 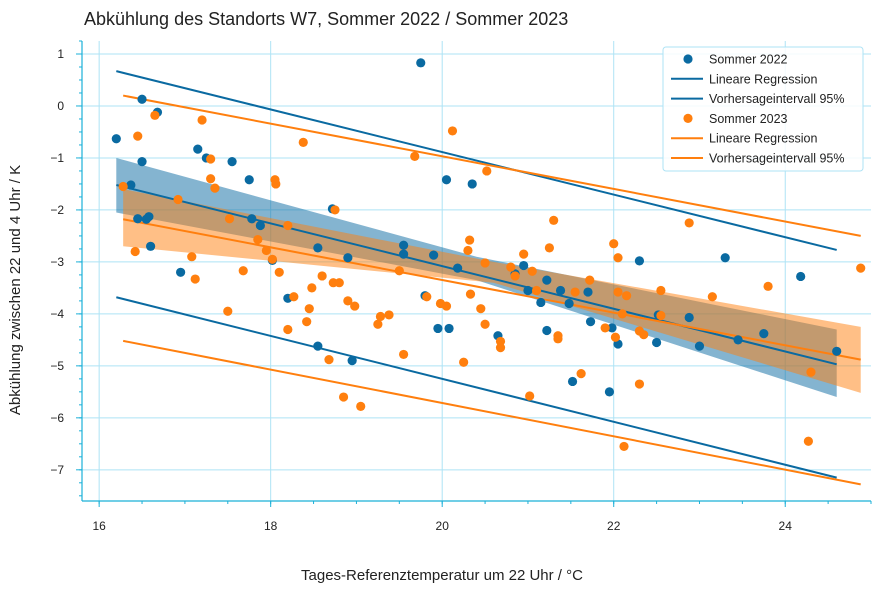 What do you see at coordinates (748, 60) in the screenshot?
I see `legend-label: Sommer 2022` at bounding box center [748, 60].